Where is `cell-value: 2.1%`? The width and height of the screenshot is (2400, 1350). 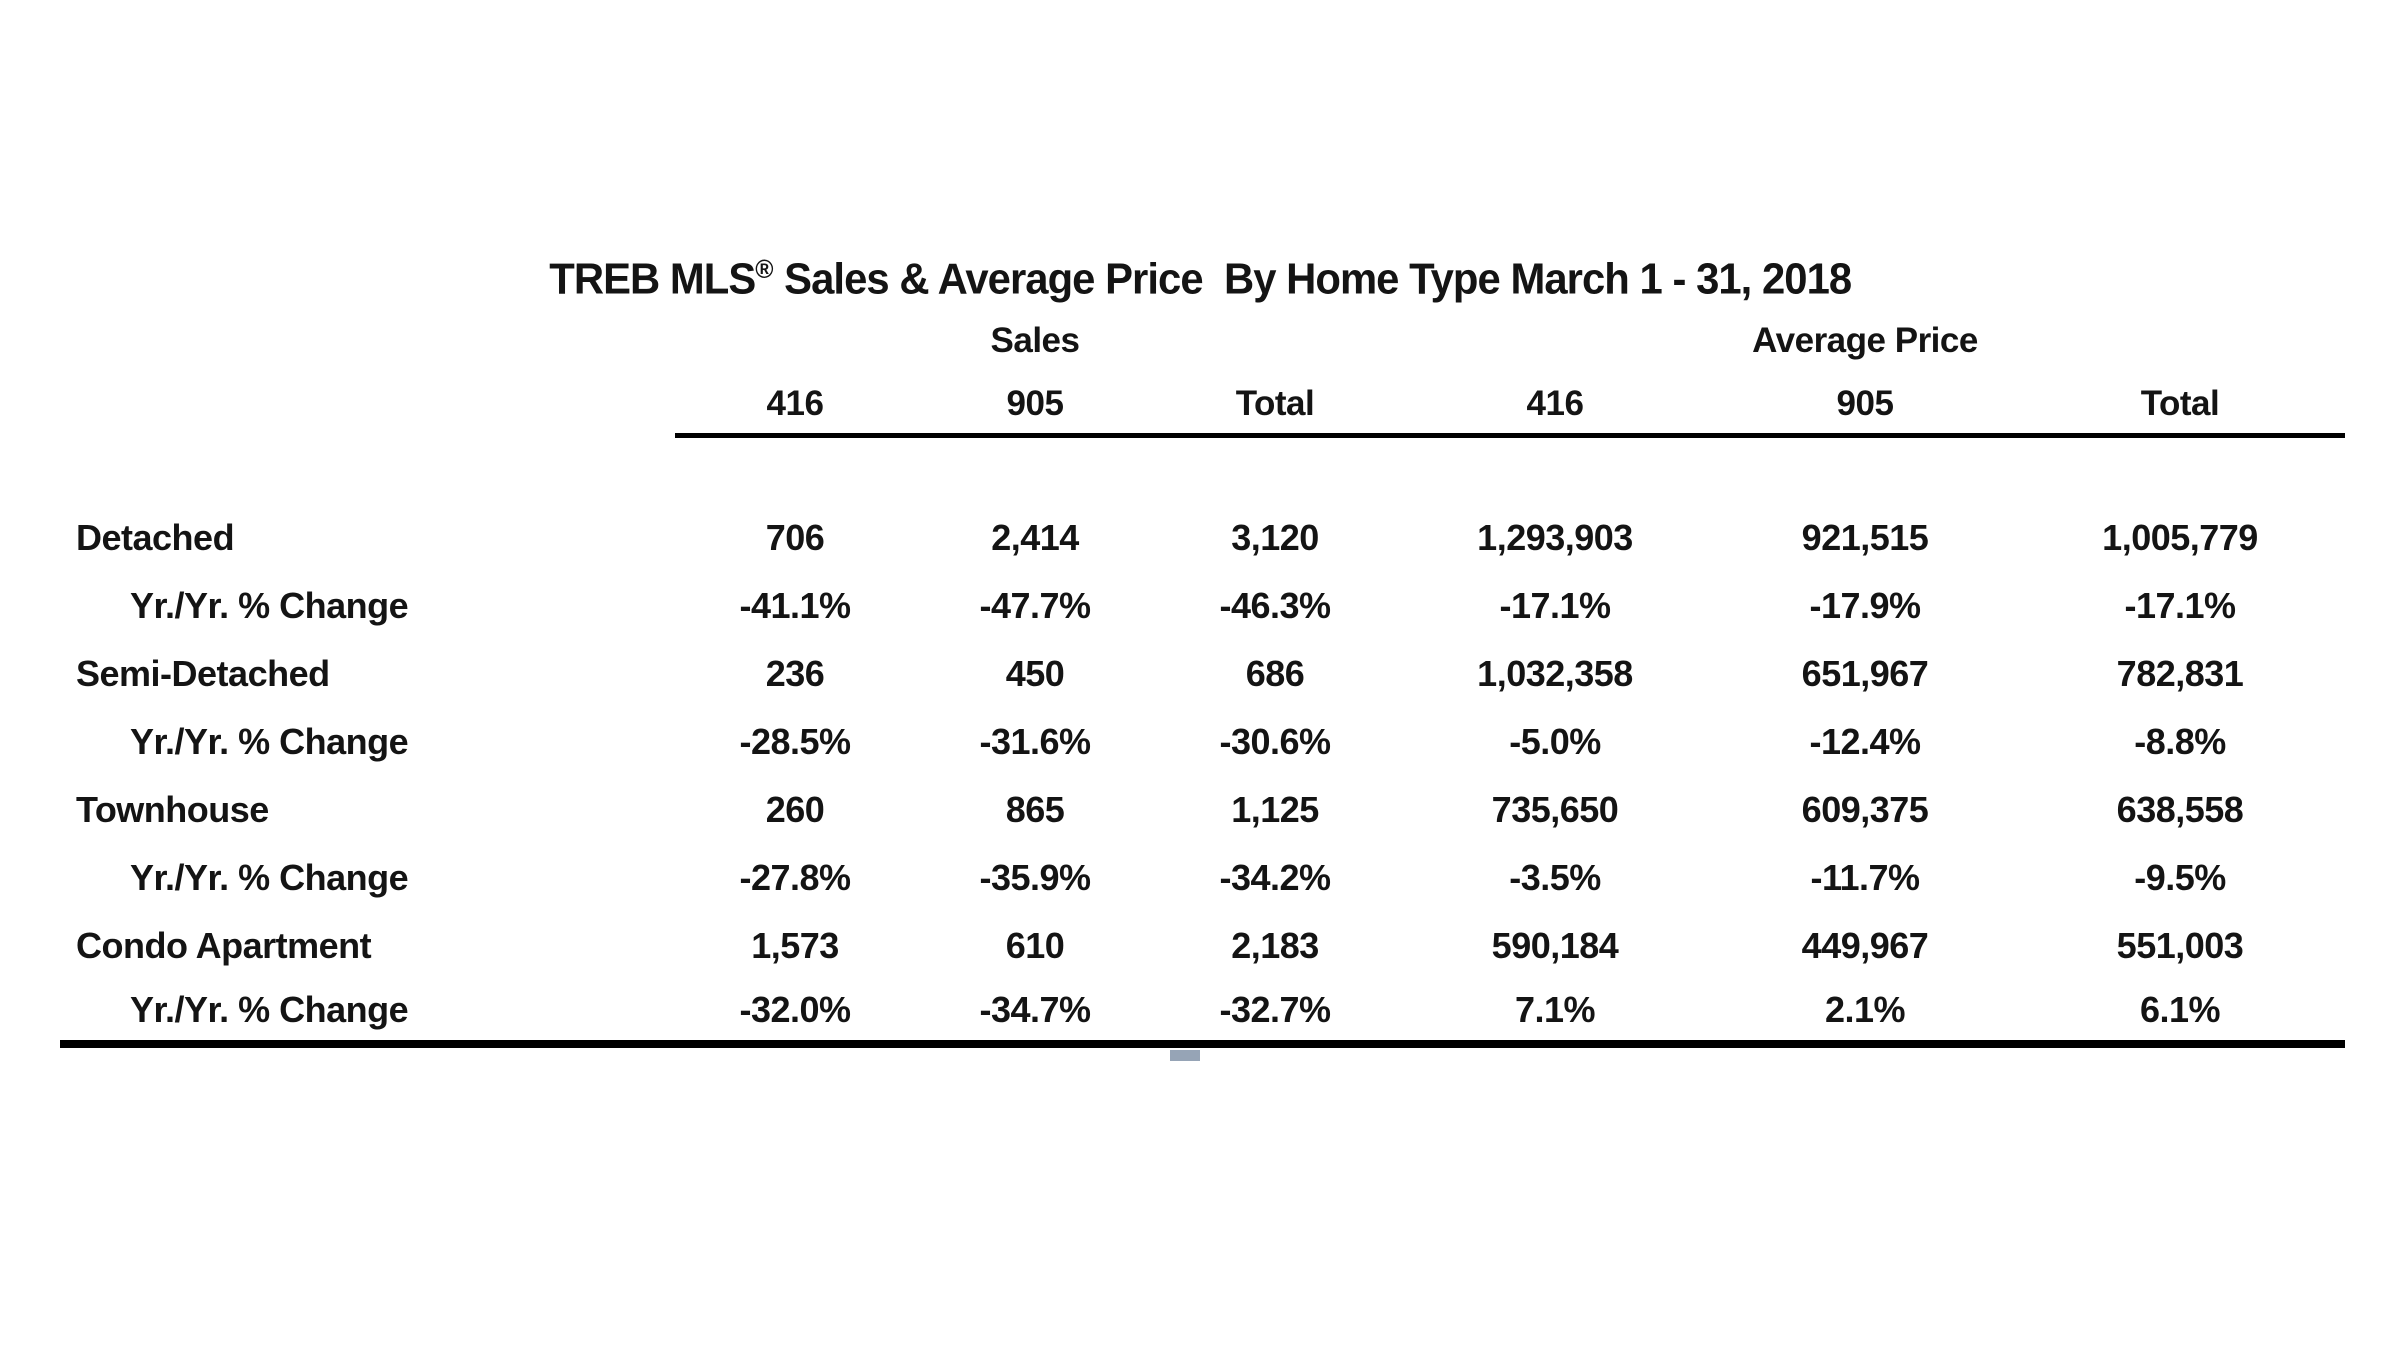
cell-value: 2.1% is located at coordinates (1865, 1014).